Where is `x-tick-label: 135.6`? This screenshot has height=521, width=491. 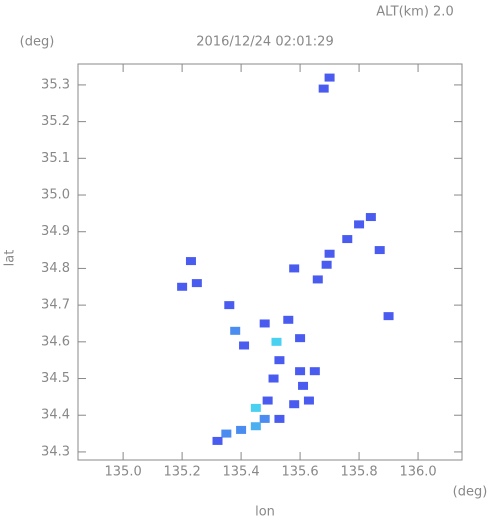 x-tick-label: 135.6 is located at coordinates (299, 472).